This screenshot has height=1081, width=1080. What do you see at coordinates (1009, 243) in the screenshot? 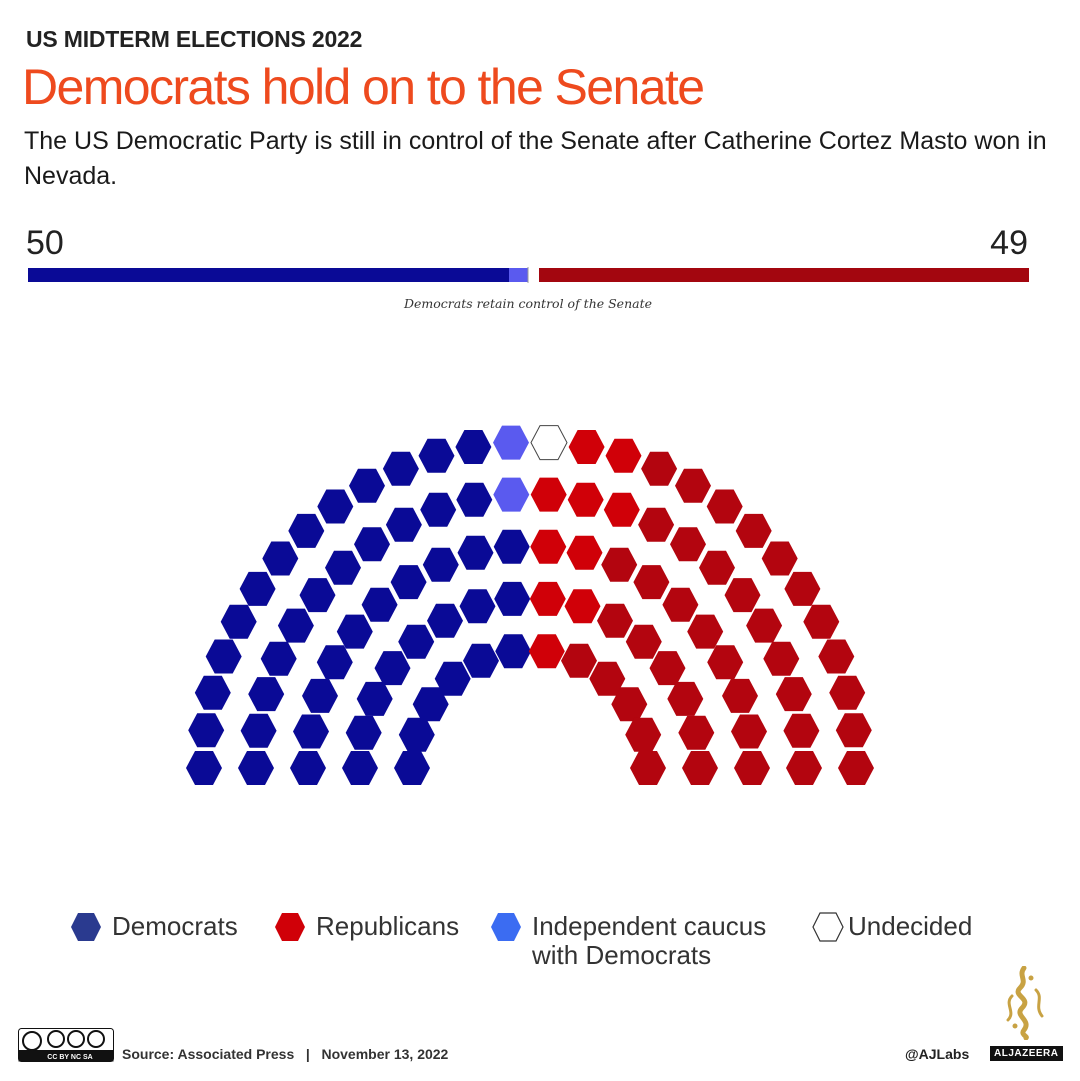
I see `republican-seat-total: 49` at bounding box center [1009, 243].